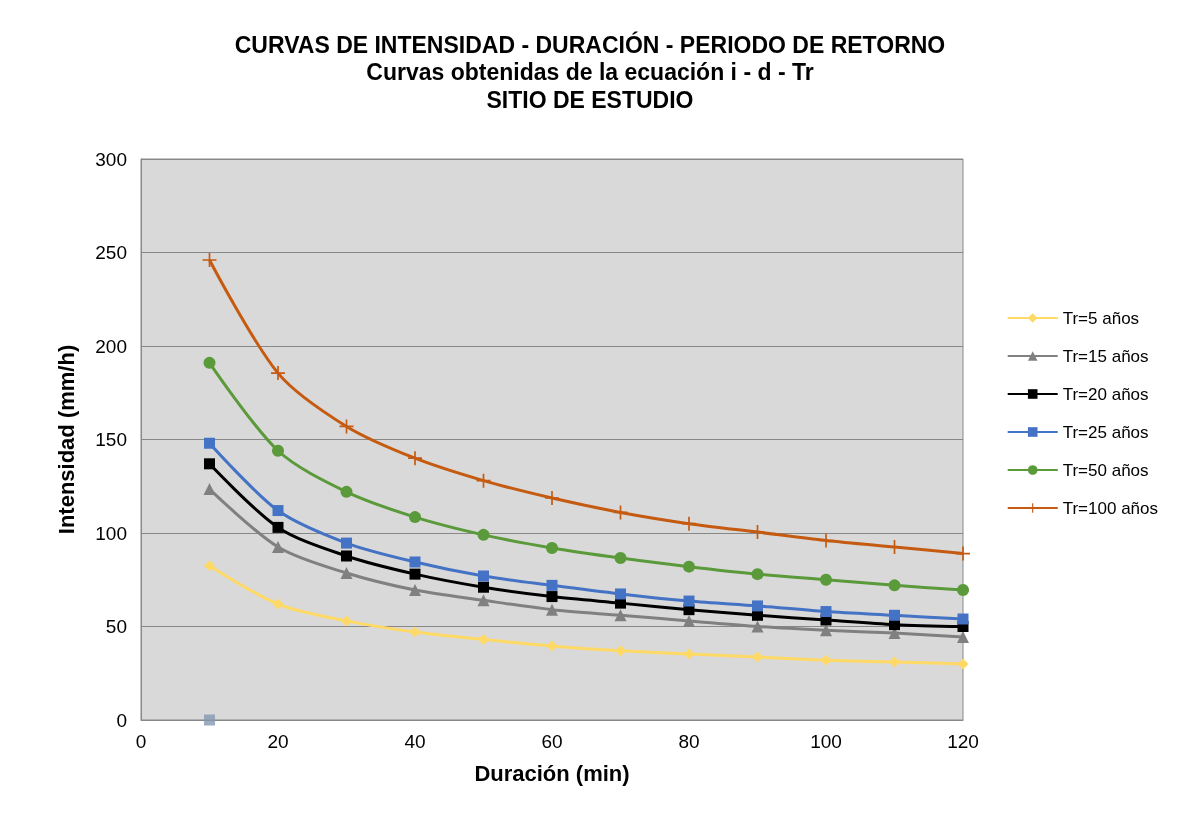 The height and width of the screenshot is (826, 1183). What do you see at coordinates (590, 44) in the screenshot?
I see `chart-title: CURVAS DE INTENSIDAD - DURACIÓN - PERIODO DE RETORNO` at bounding box center [590, 44].